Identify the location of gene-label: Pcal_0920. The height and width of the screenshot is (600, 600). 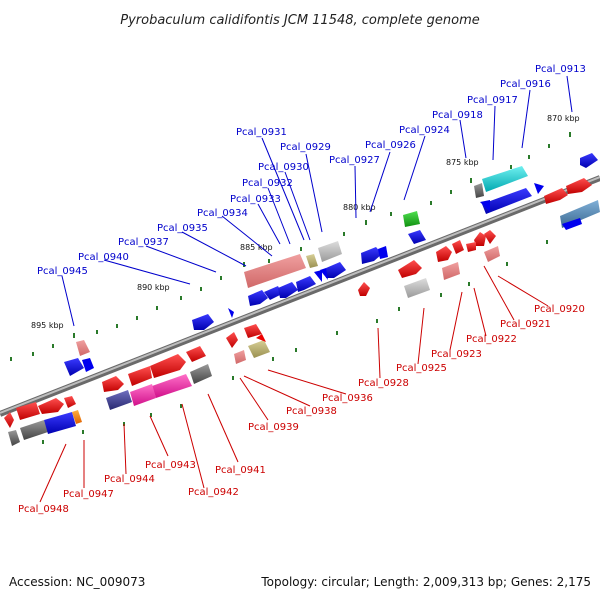
(559, 309).